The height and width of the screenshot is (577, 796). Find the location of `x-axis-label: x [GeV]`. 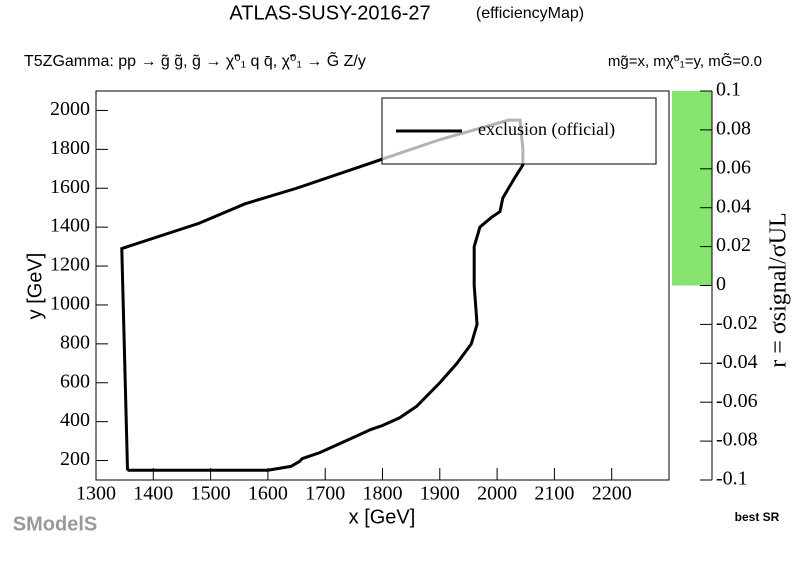

x-axis-label: x [GeV] is located at coordinates (382, 517).